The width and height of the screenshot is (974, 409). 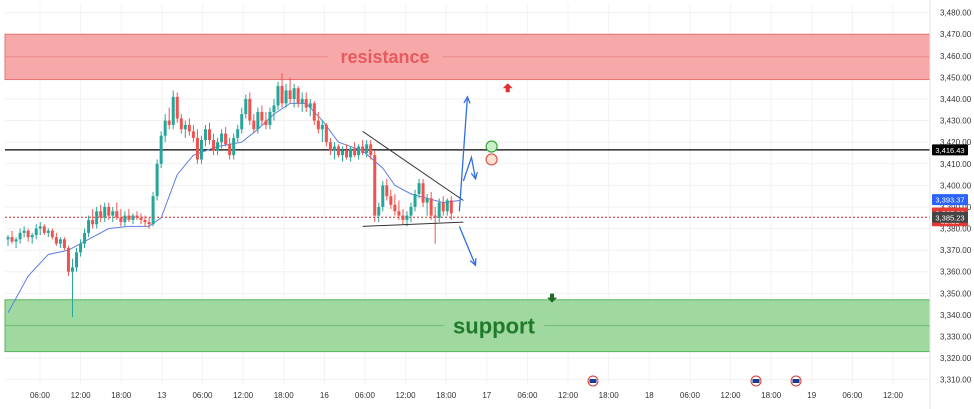 I want to click on time-tick-label: 13, so click(x=161, y=395).